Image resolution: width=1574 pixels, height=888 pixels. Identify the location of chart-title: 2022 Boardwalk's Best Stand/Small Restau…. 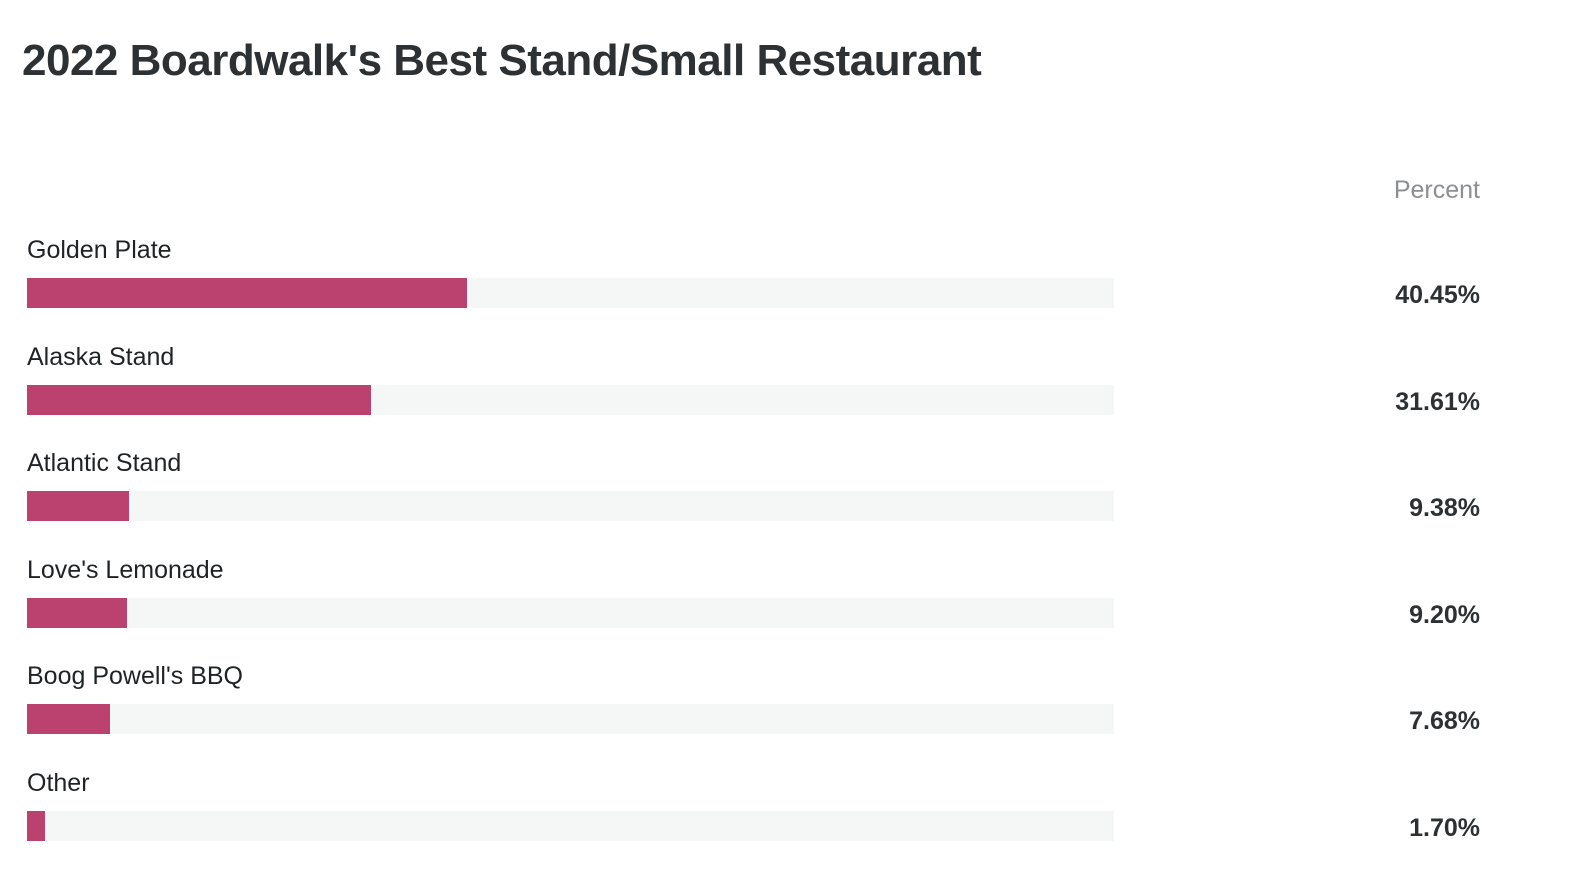
(502, 60).